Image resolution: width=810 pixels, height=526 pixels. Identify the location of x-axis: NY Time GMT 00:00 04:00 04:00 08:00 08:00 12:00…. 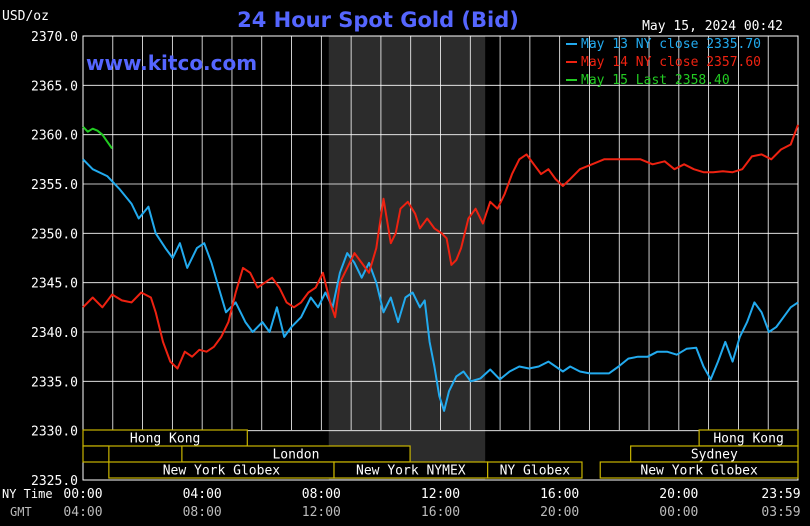
(401, 503).